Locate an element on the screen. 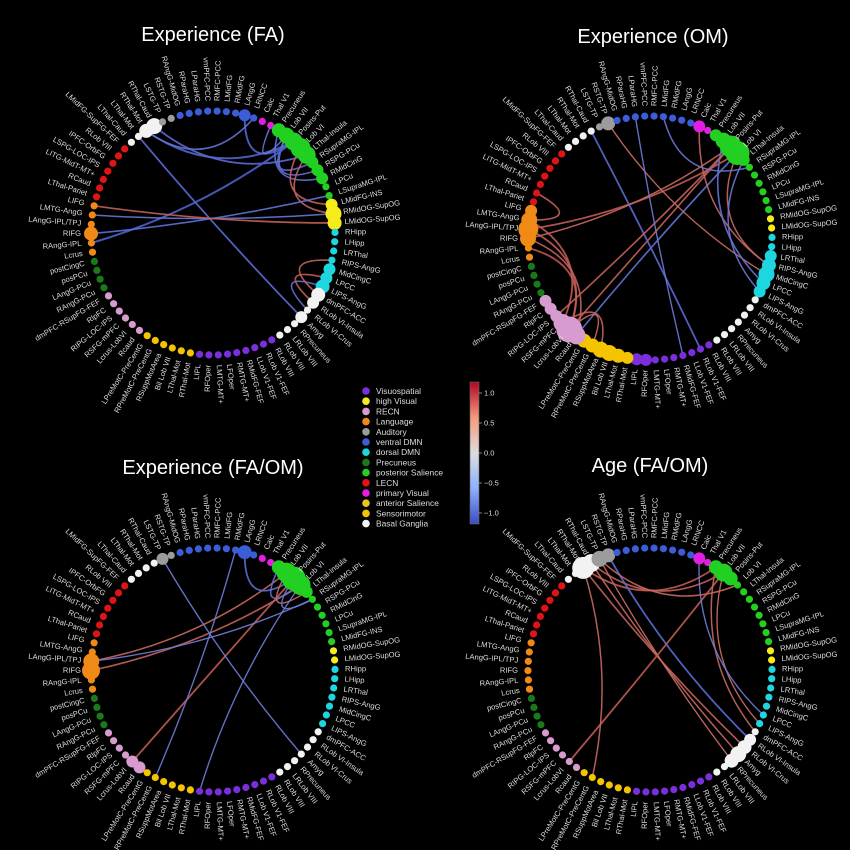  node-lparahg is located at coordinates (635, 117).